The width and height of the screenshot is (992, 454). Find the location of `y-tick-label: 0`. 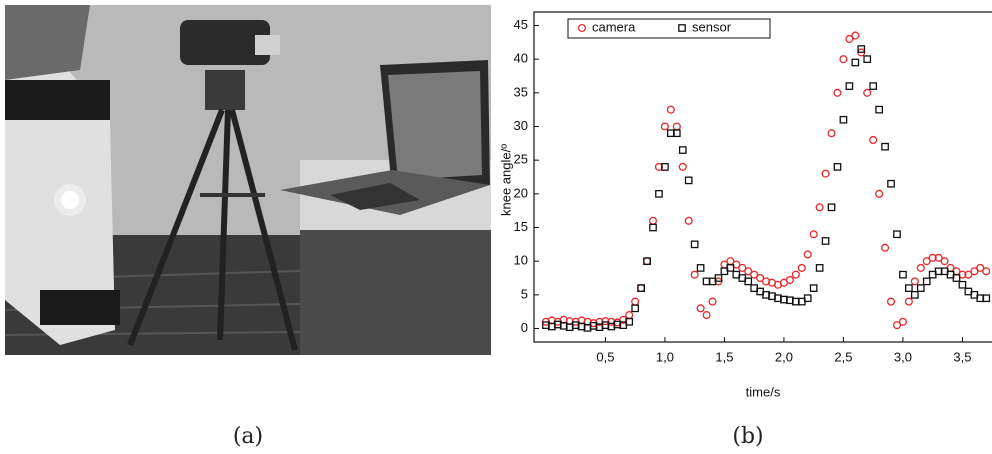

y-tick-label: 0 is located at coordinates (524, 327).